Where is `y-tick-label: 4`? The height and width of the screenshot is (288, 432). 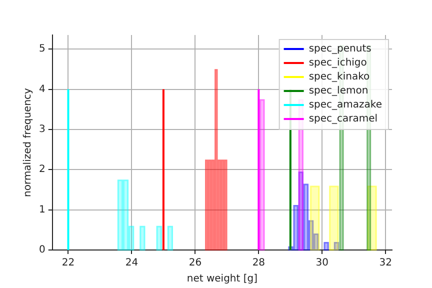 y-tick-label: 4 is located at coordinates (42, 89).